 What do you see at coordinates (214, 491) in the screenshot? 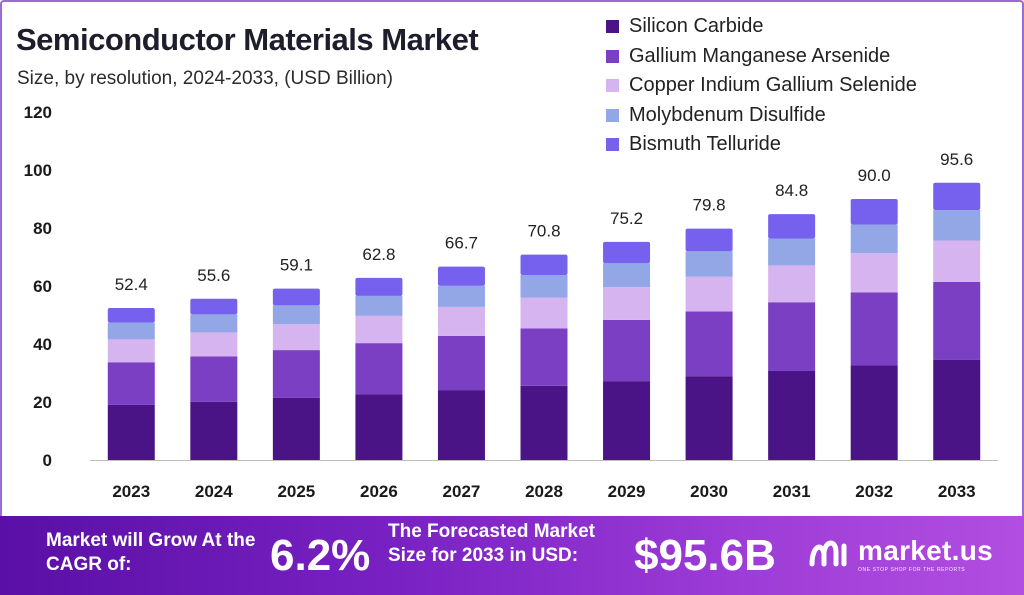
I see `x-tick-label: 2024` at bounding box center [214, 491].